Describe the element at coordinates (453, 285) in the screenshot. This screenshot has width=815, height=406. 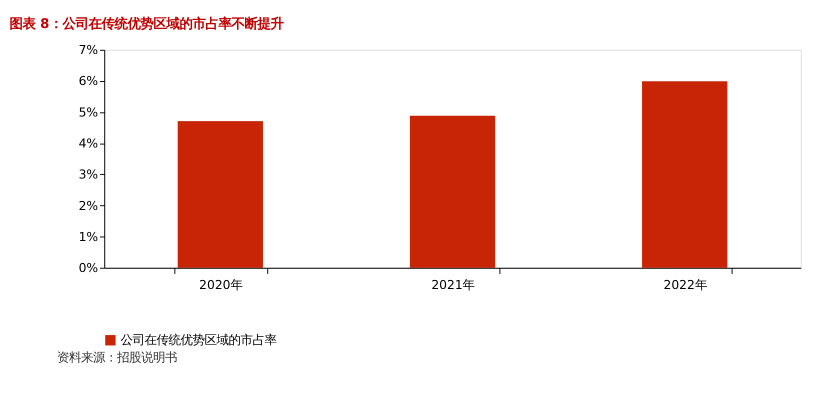
I see `x-tick-label: 2021年` at that location.